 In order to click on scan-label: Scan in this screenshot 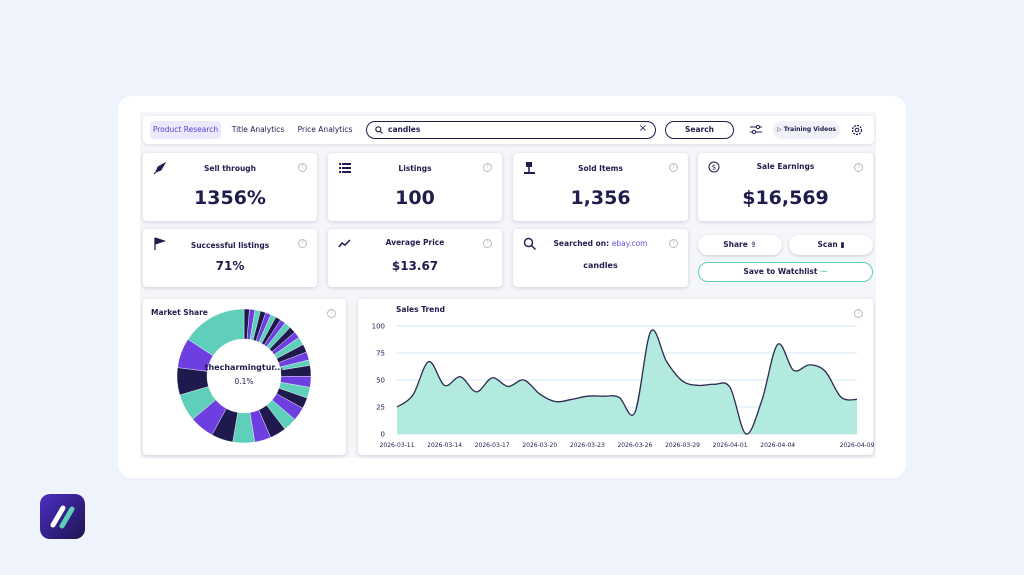, I will do `click(827, 244)`.